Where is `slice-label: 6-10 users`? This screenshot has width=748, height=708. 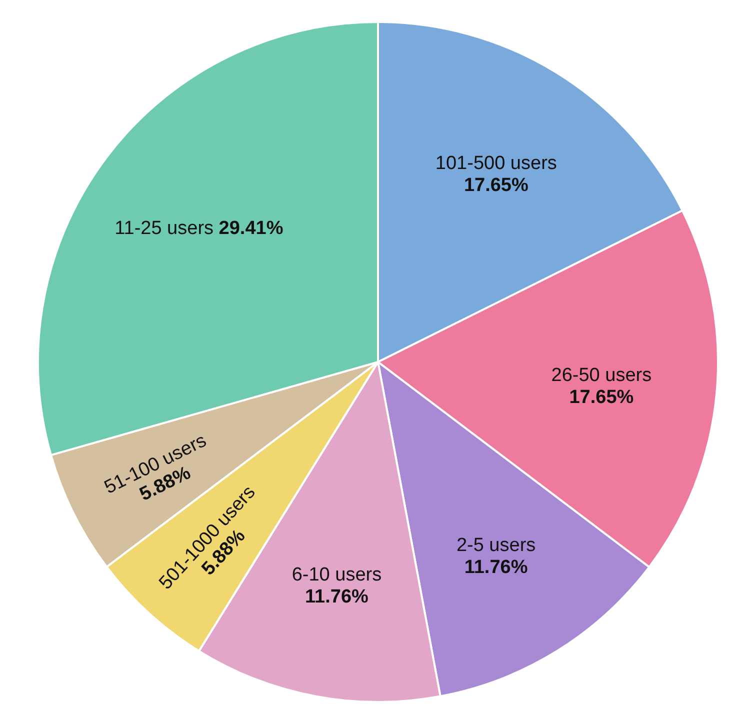 slice-label: 6-10 users is located at coordinates (337, 575).